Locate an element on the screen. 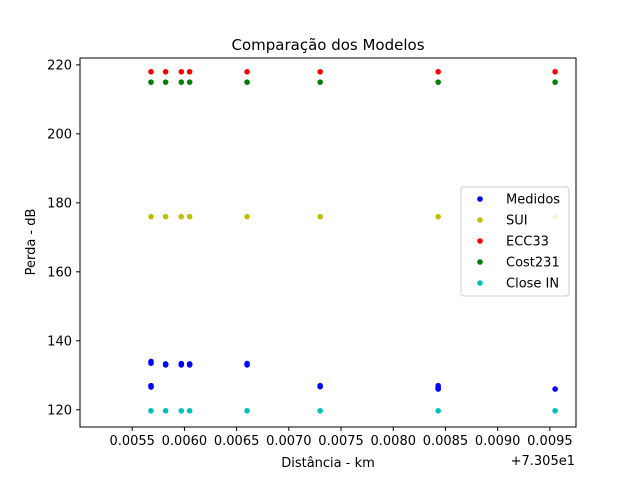 The height and width of the screenshot is (480, 640). y-tick-label: 220 is located at coordinates (59, 65).